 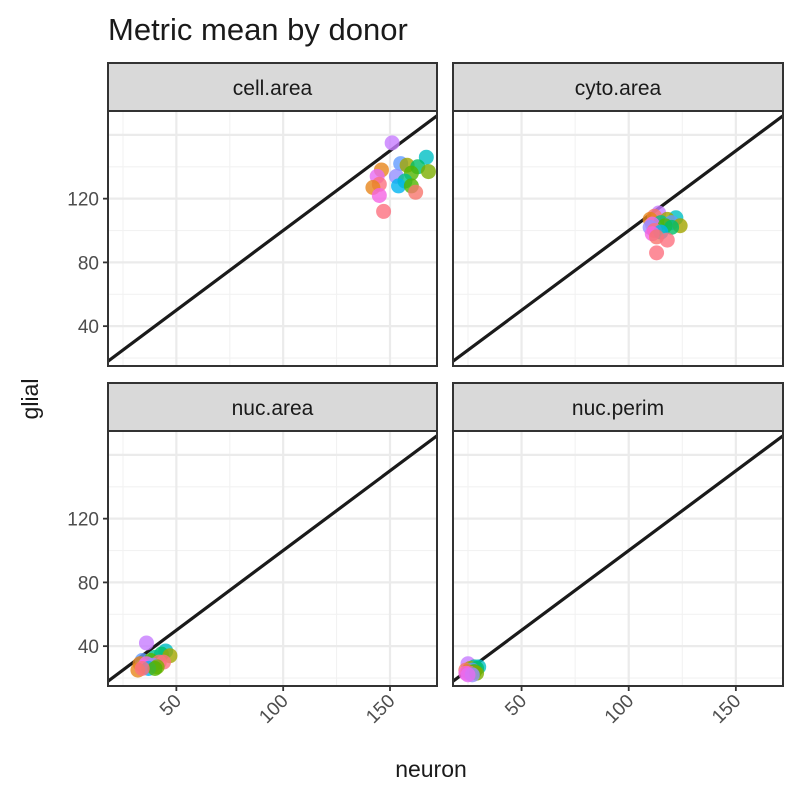 What do you see at coordinates (258, 29) in the screenshot?
I see `chart-title: Metric mean by donor` at bounding box center [258, 29].